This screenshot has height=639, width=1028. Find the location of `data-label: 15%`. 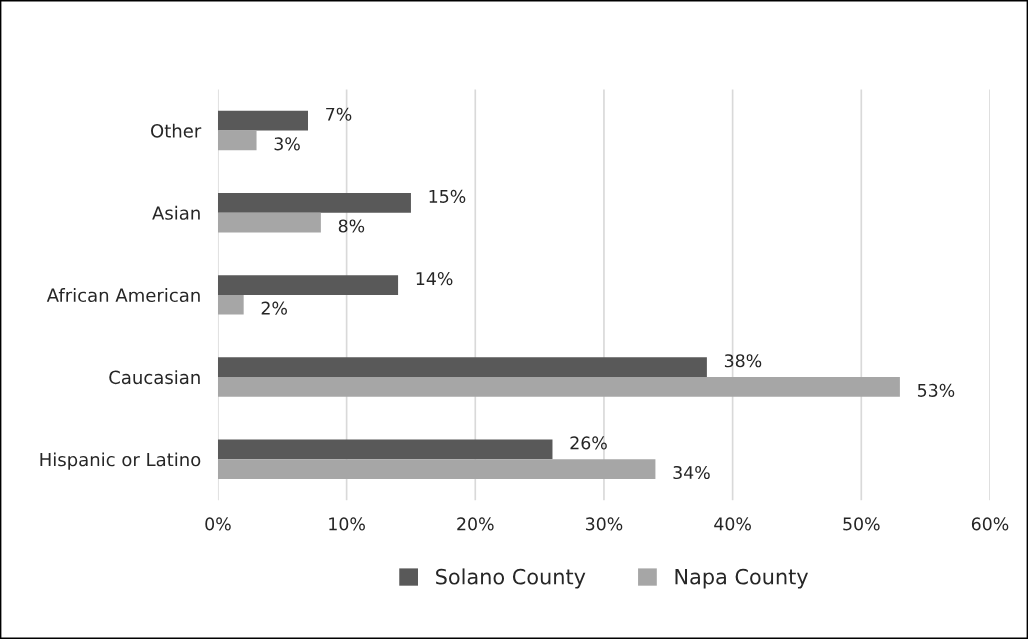

data-label: 15% is located at coordinates (447, 196).